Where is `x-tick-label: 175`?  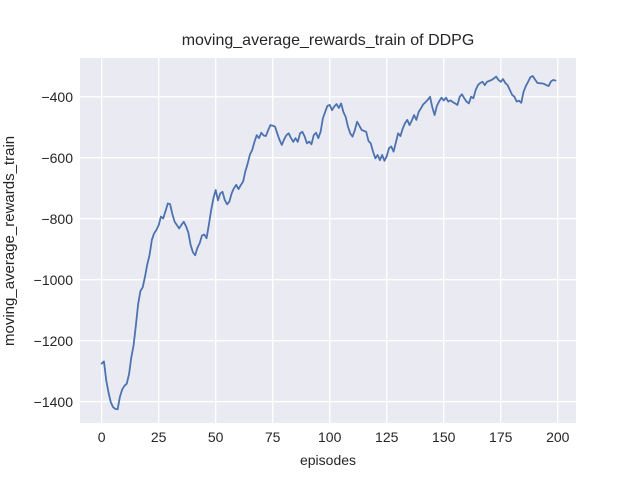
x-tick-label: 175 is located at coordinates (501, 437).